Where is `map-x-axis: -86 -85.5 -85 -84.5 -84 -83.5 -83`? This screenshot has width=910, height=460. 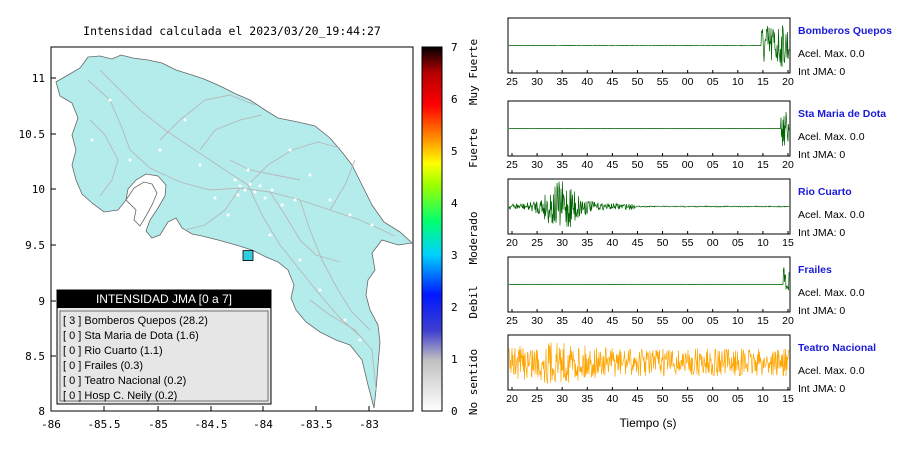
map-x-axis: -86 -85.5 -85 -84.5 -84 -83.5 -83 is located at coordinates (210, 424).